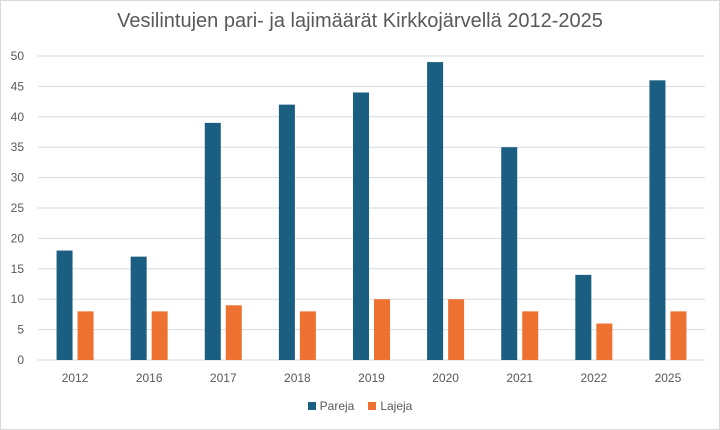  I want to click on y-tick-label: 25, so click(18, 208).